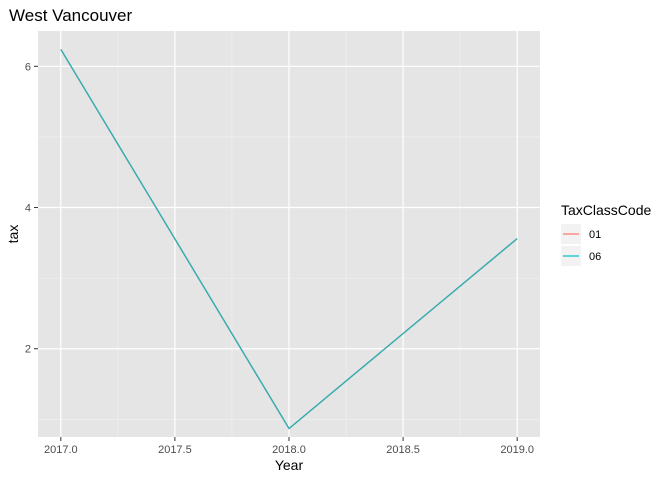  Describe the element at coordinates (28, 67) in the screenshot. I see `y-tick-label: 6` at that location.